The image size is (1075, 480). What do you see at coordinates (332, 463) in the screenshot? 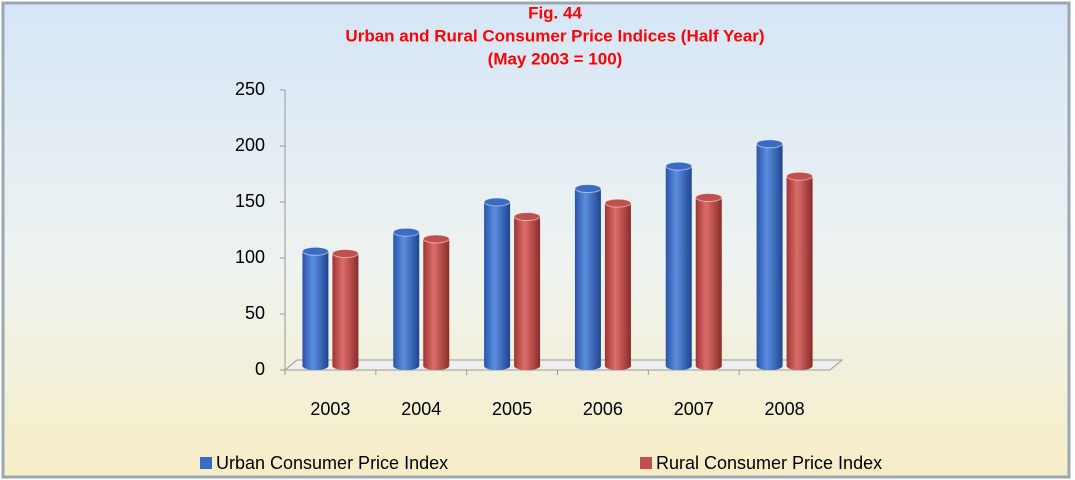
I see `legend-label: Urban Consumer Price Index` at bounding box center [332, 463].